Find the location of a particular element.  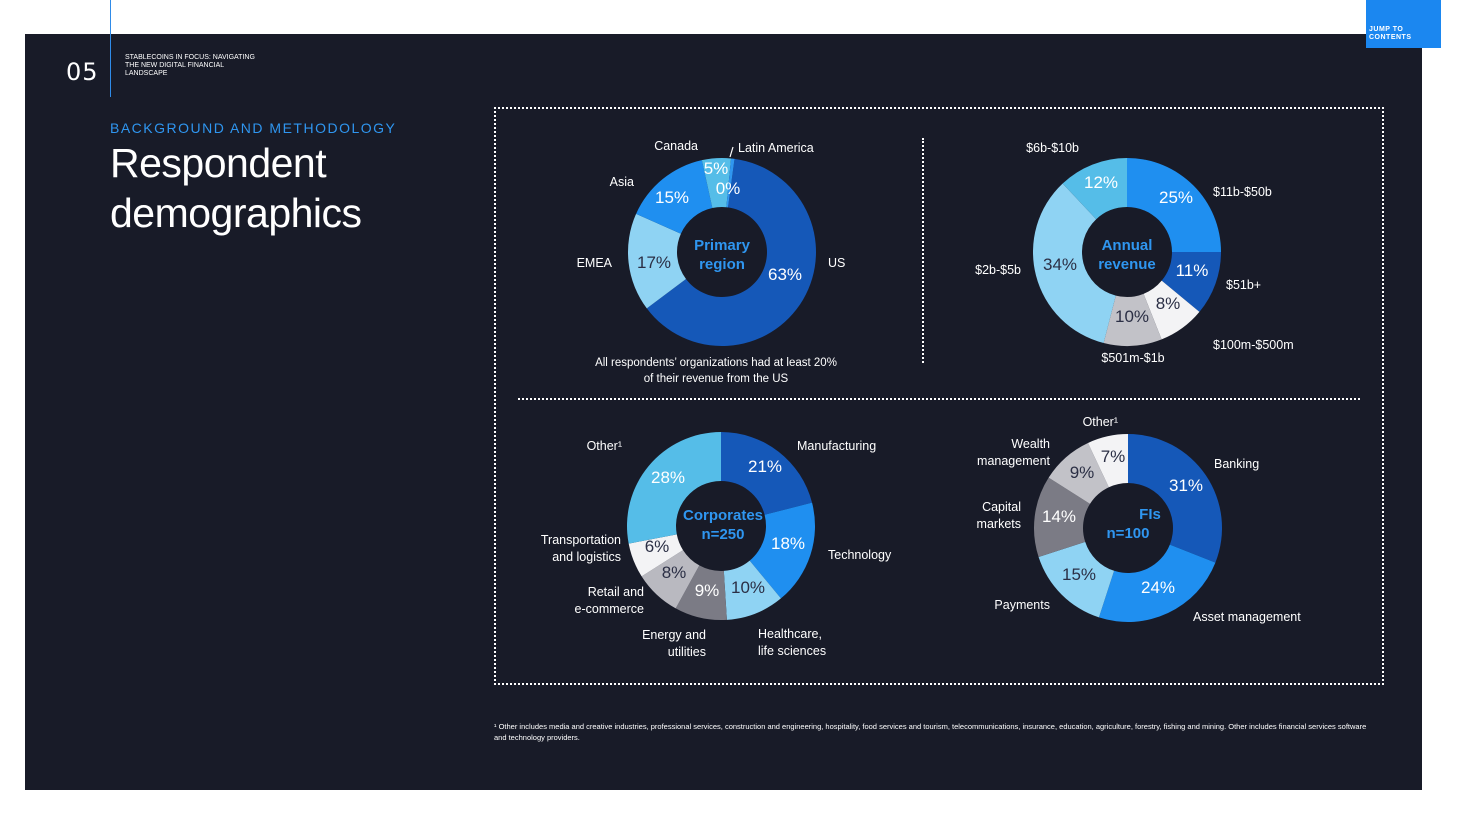

donut-center-label-region-0: Primary is located at coordinates (722, 245).